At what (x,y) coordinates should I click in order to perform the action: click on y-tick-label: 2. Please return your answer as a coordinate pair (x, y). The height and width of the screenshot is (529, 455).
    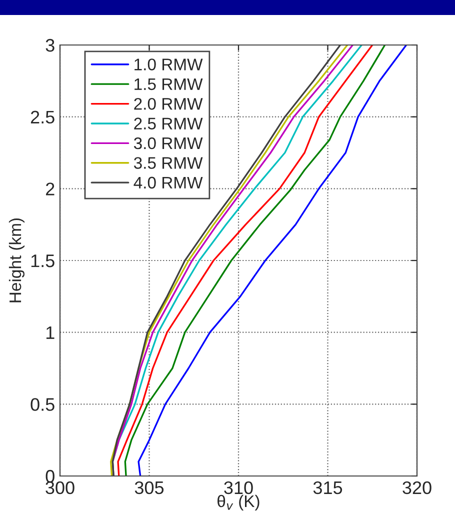
    Looking at the image, I should click on (50, 189).